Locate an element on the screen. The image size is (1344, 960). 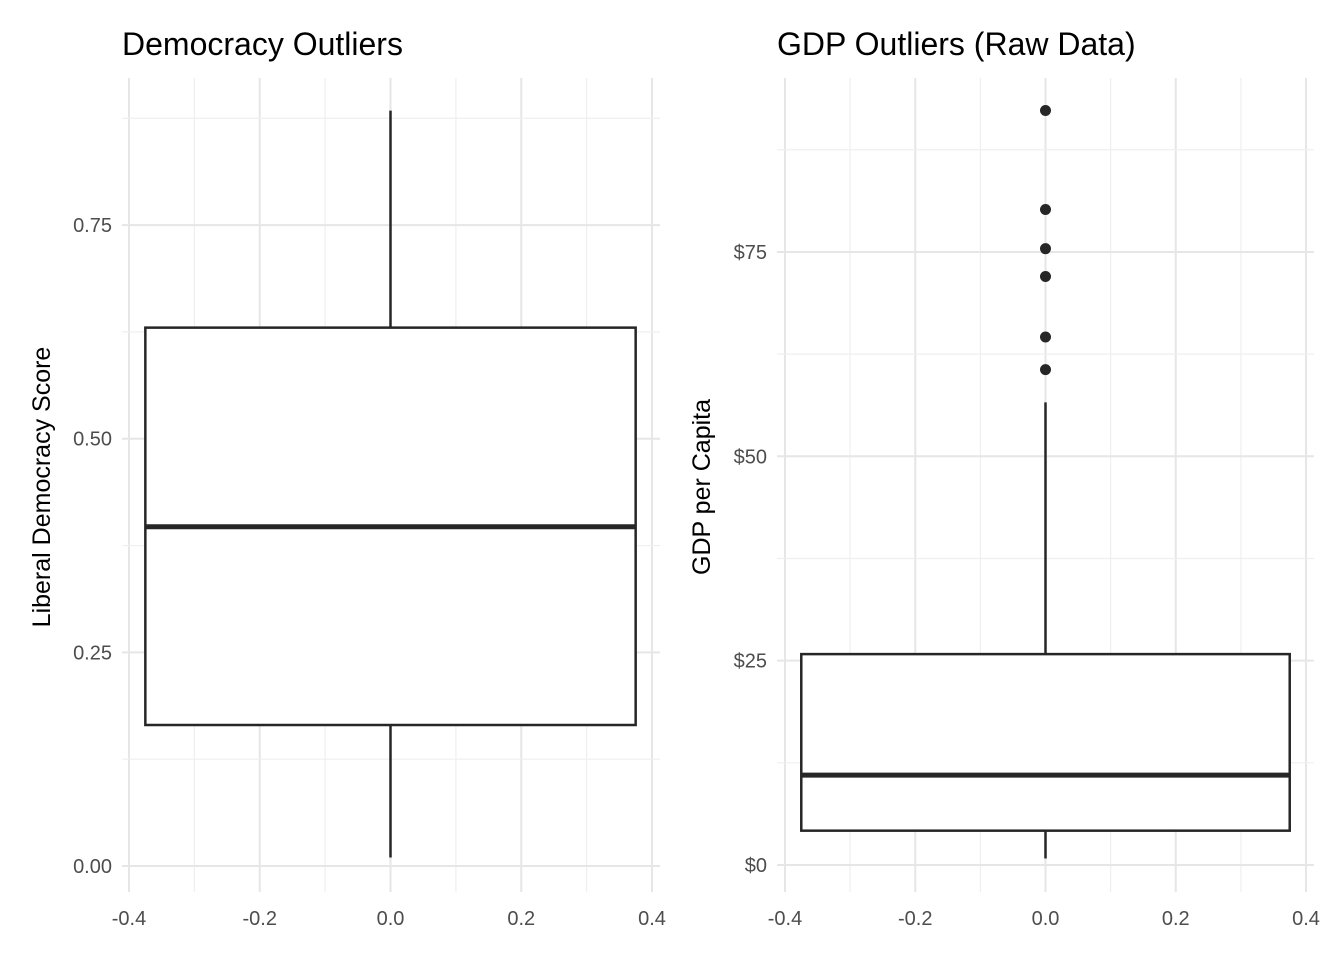
y-tick-label: $25 is located at coordinates (750, 662).